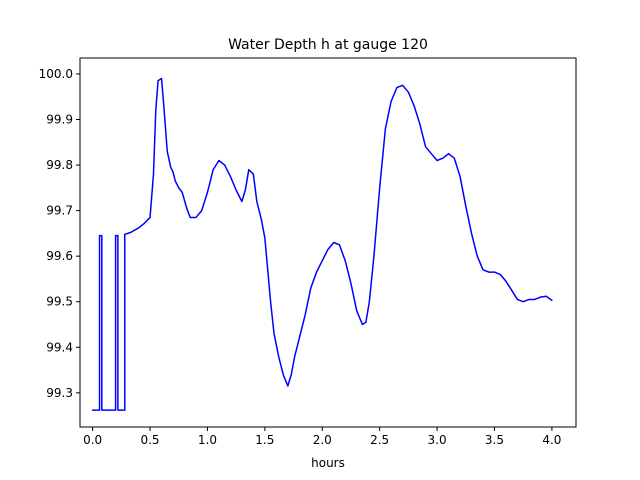 Image resolution: width=640 pixels, height=480 pixels. Describe the element at coordinates (59, 120) in the screenshot. I see `y-tick-label: 99.9` at that location.